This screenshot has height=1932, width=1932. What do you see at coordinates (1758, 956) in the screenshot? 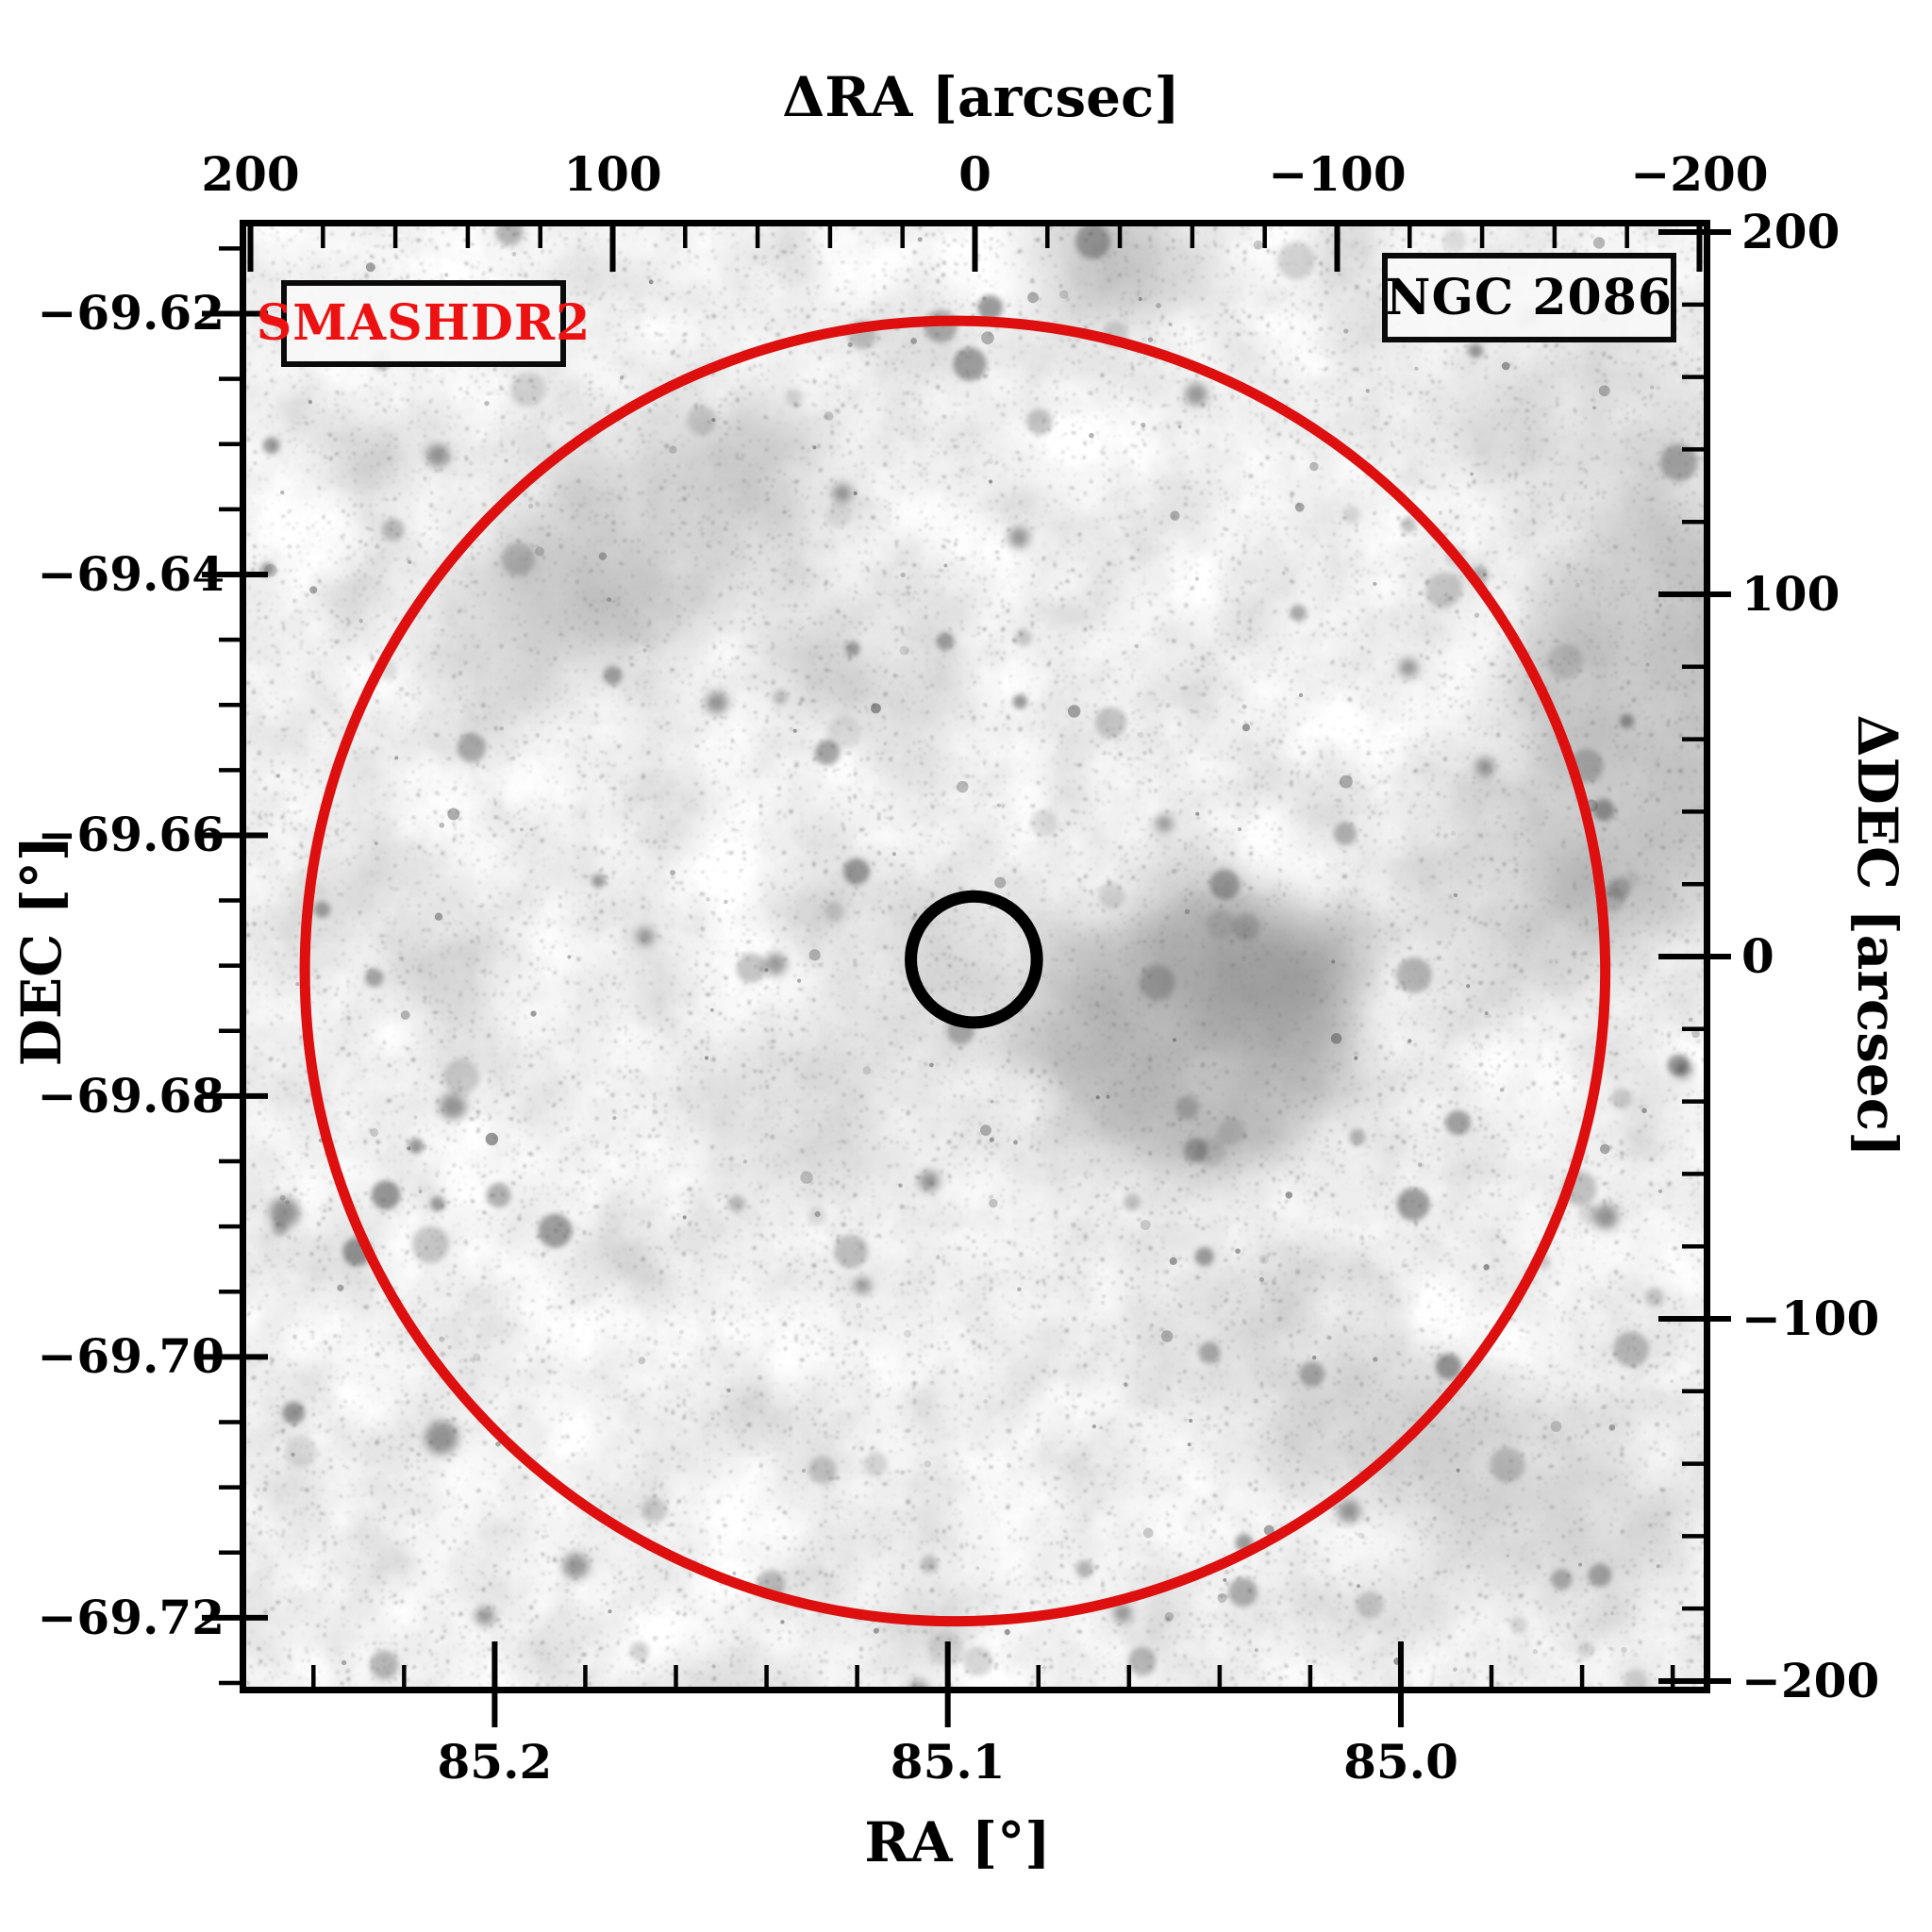
I see `right-axis-tick-label: 0` at bounding box center [1758, 956].